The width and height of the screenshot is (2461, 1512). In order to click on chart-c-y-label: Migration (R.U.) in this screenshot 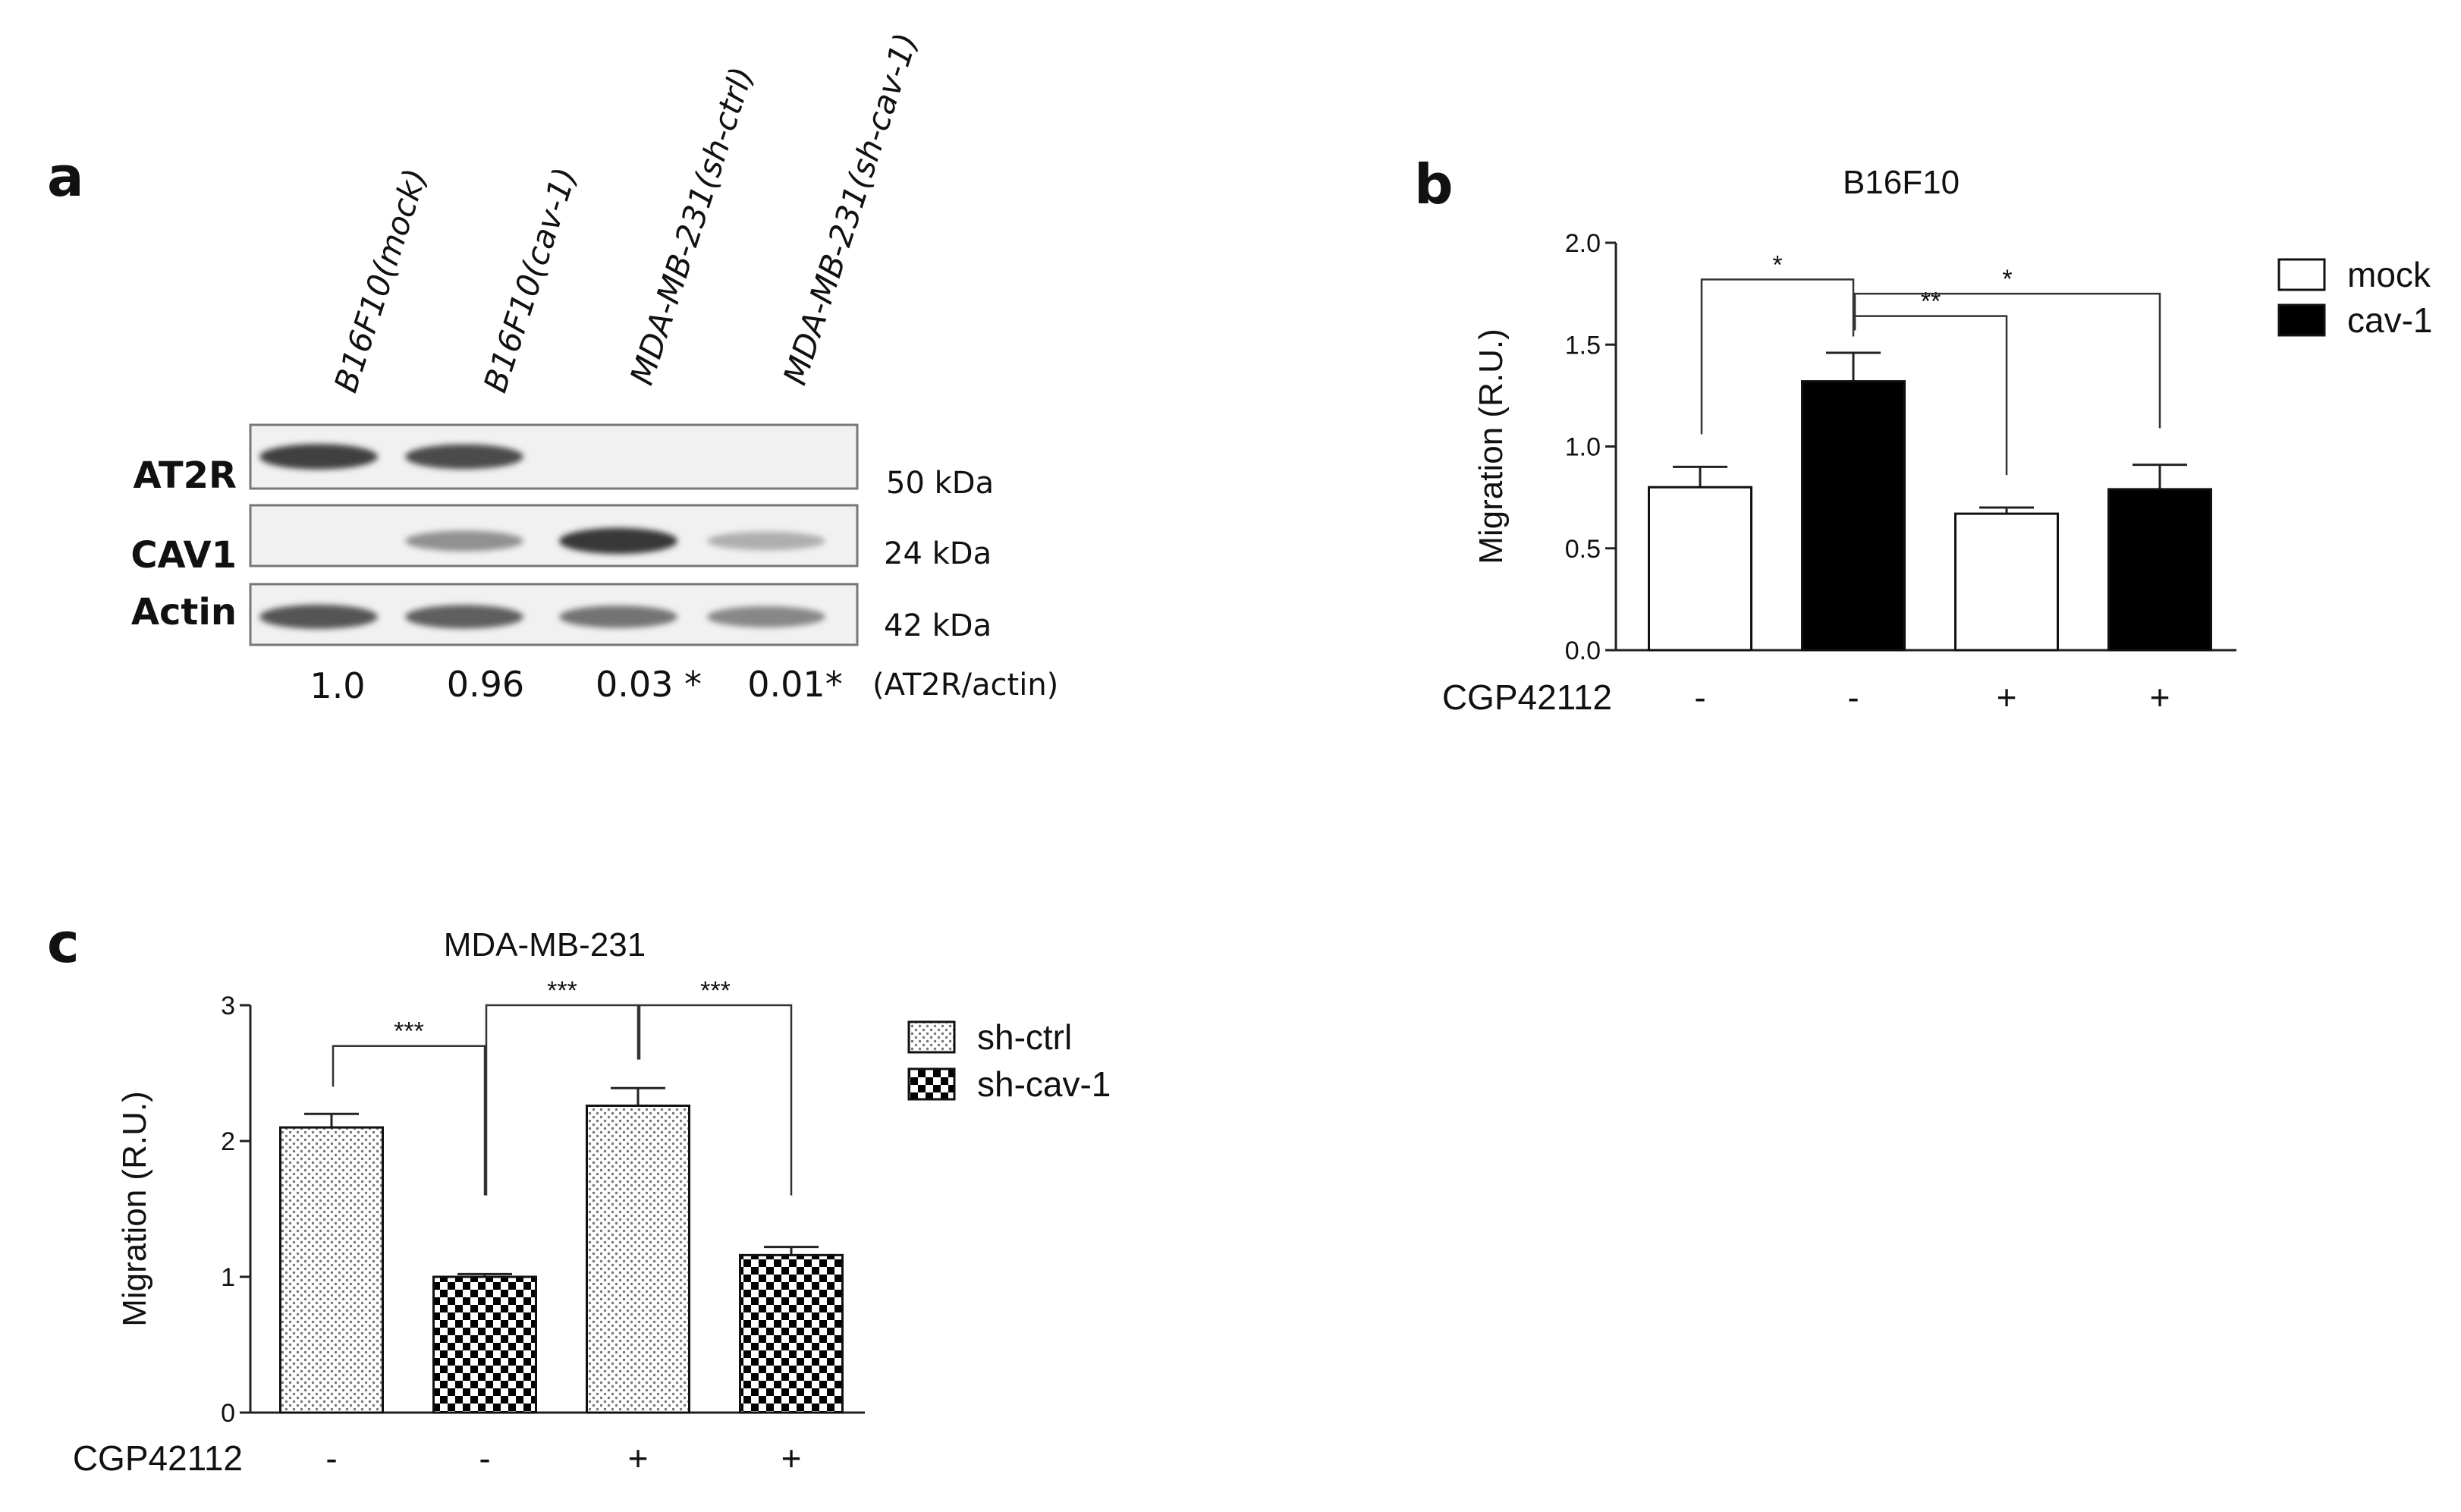, I will do `click(134, 1209)`.